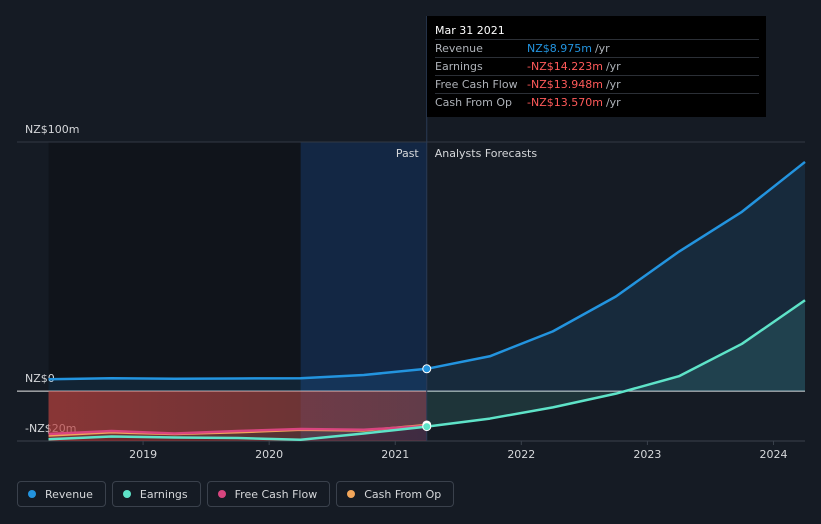 The image size is (821, 524). I want to click on tooltip-row: Free Cash Flow -NZ$13.948m/yr, so click(597, 84).